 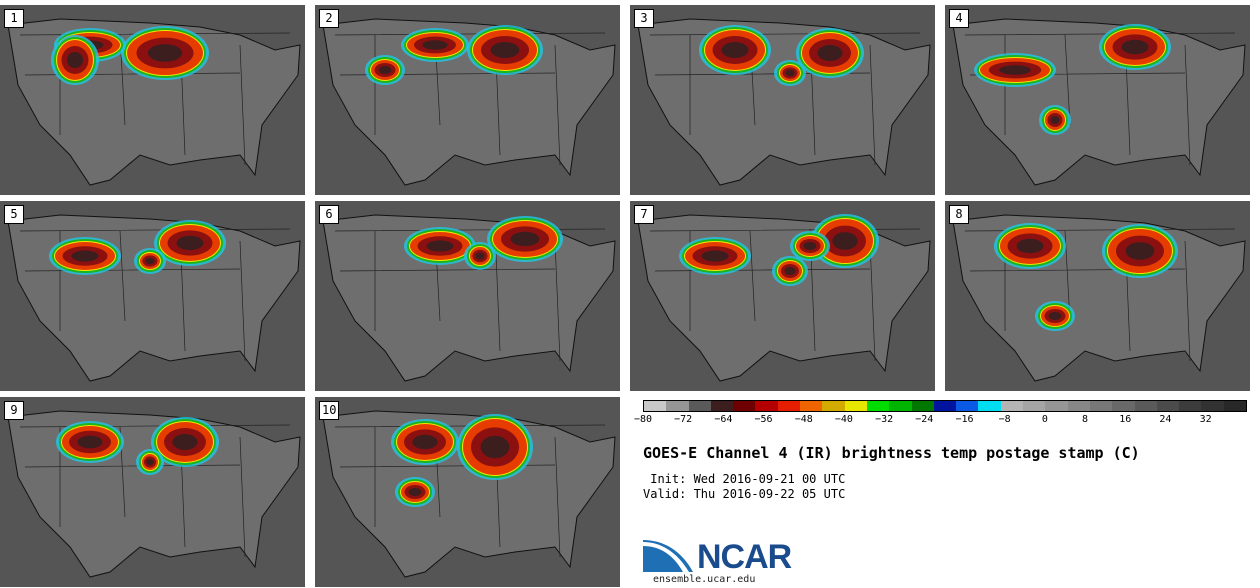 I want to click on panel-label: 1, so click(x=14, y=18).